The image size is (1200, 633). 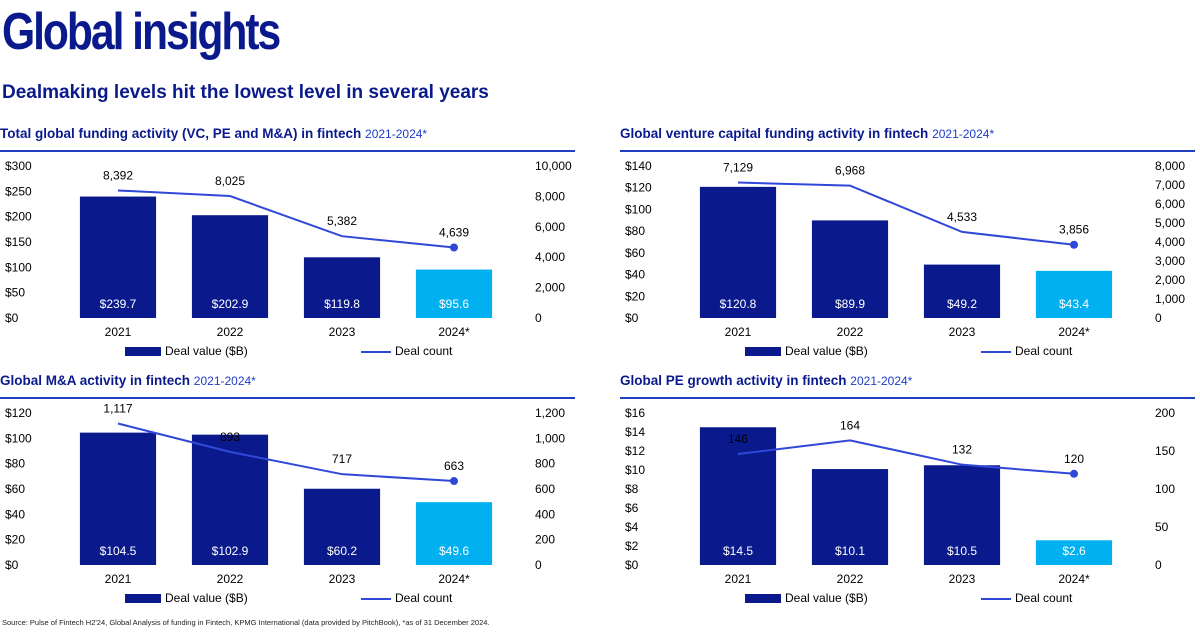 What do you see at coordinates (1162, 527) in the screenshot?
I see `y2-tick-label: 50` at bounding box center [1162, 527].